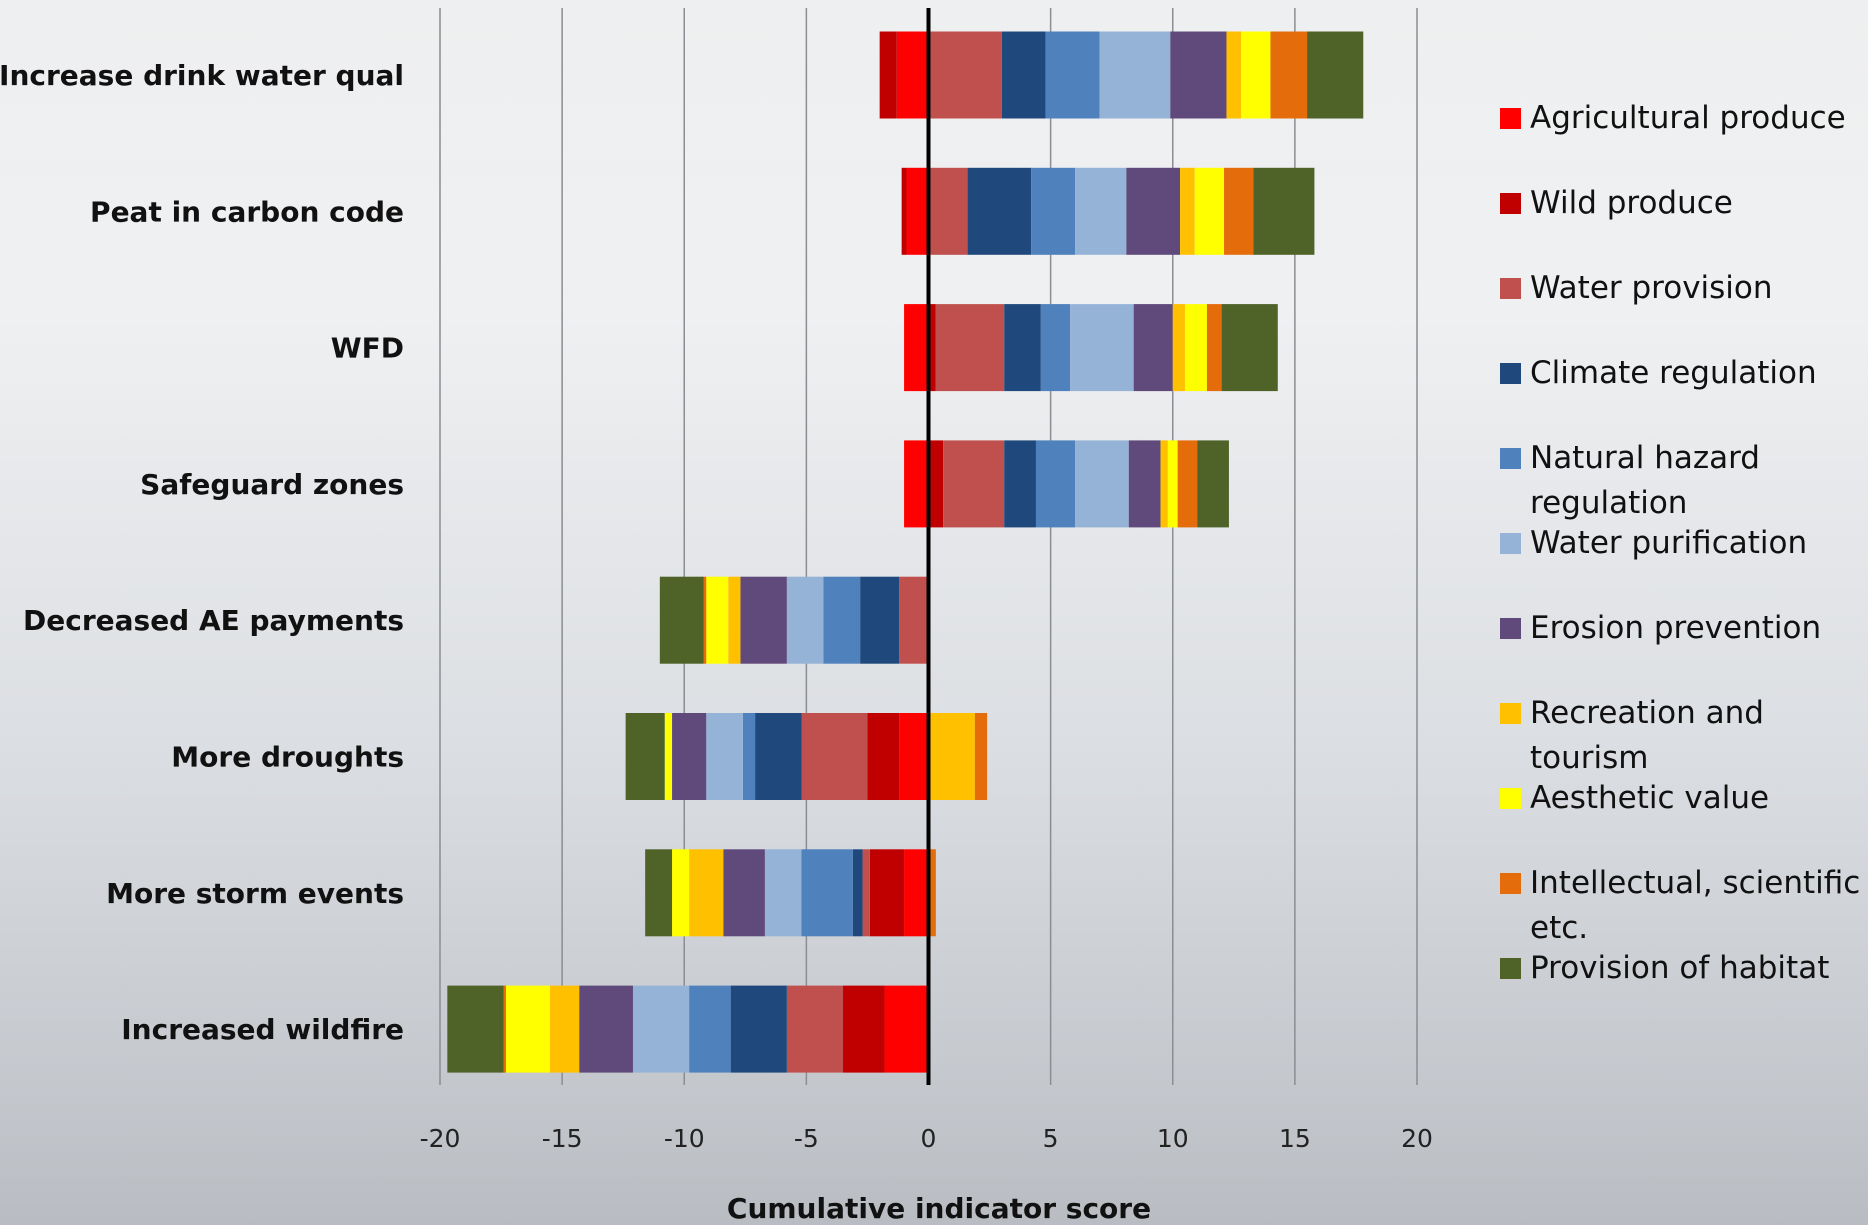 This screenshot has height=1225, width=1868. Describe the element at coordinates (834, 756) in the screenshot. I see `bar-more-droughts-water-provision` at that location.